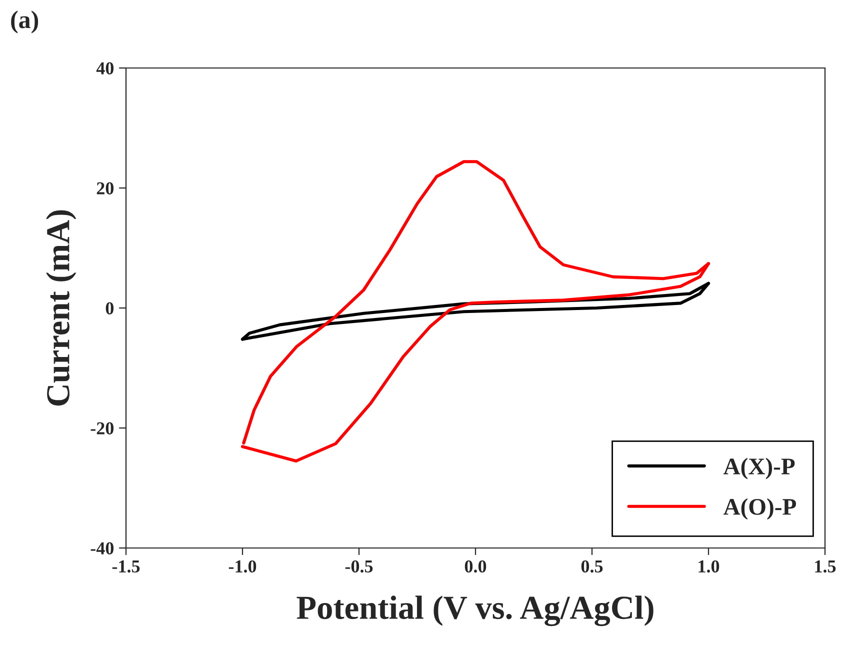 This screenshot has height=666, width=845. Describe the element at coordinates (709, 566) in the screenshot. I see `x-tick-label: 1.0` at that location.